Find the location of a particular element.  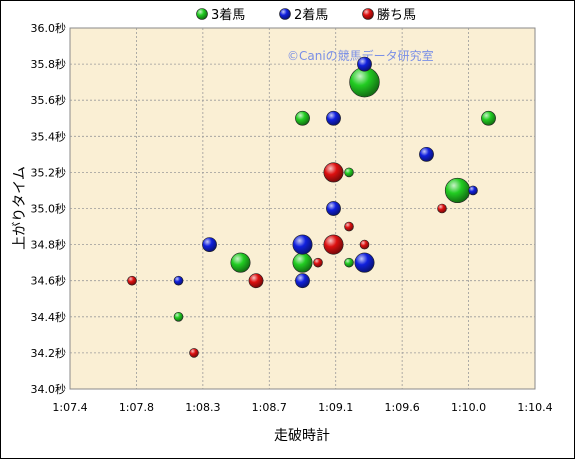

legend: 3着馬 2着馬 勝ち馬 is located at coordinates (306, 15).